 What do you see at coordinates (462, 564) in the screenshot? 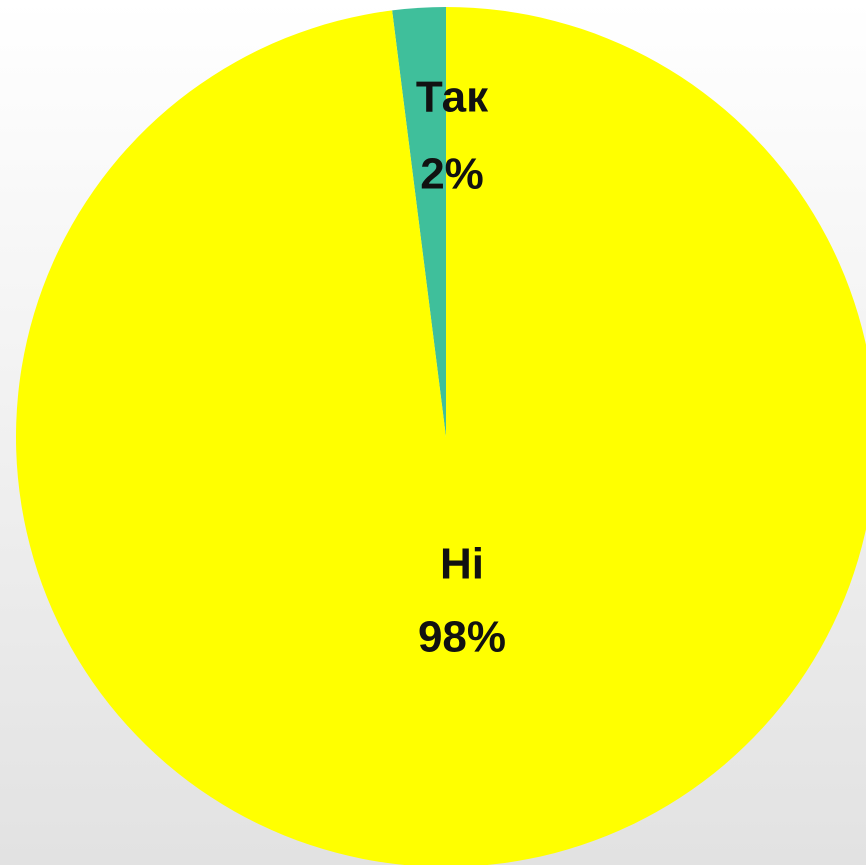
I see `category-label: Ні` at bounding box center [462, 564].